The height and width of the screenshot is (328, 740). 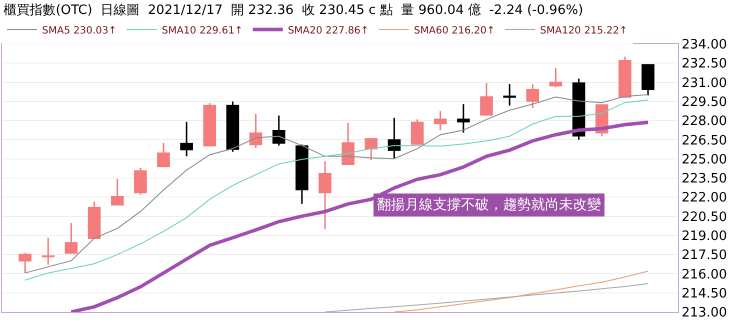 What do you see at coordinates (584, 30) in the screenshot?
I see `legend-label: SMA120 215.22↑` at bounding box center [584, 30].